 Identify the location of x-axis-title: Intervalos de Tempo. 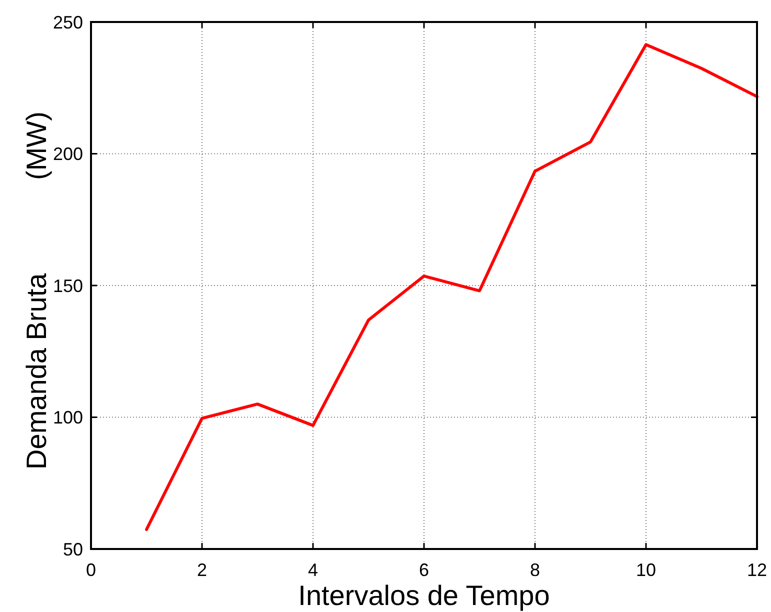
(424, 595).